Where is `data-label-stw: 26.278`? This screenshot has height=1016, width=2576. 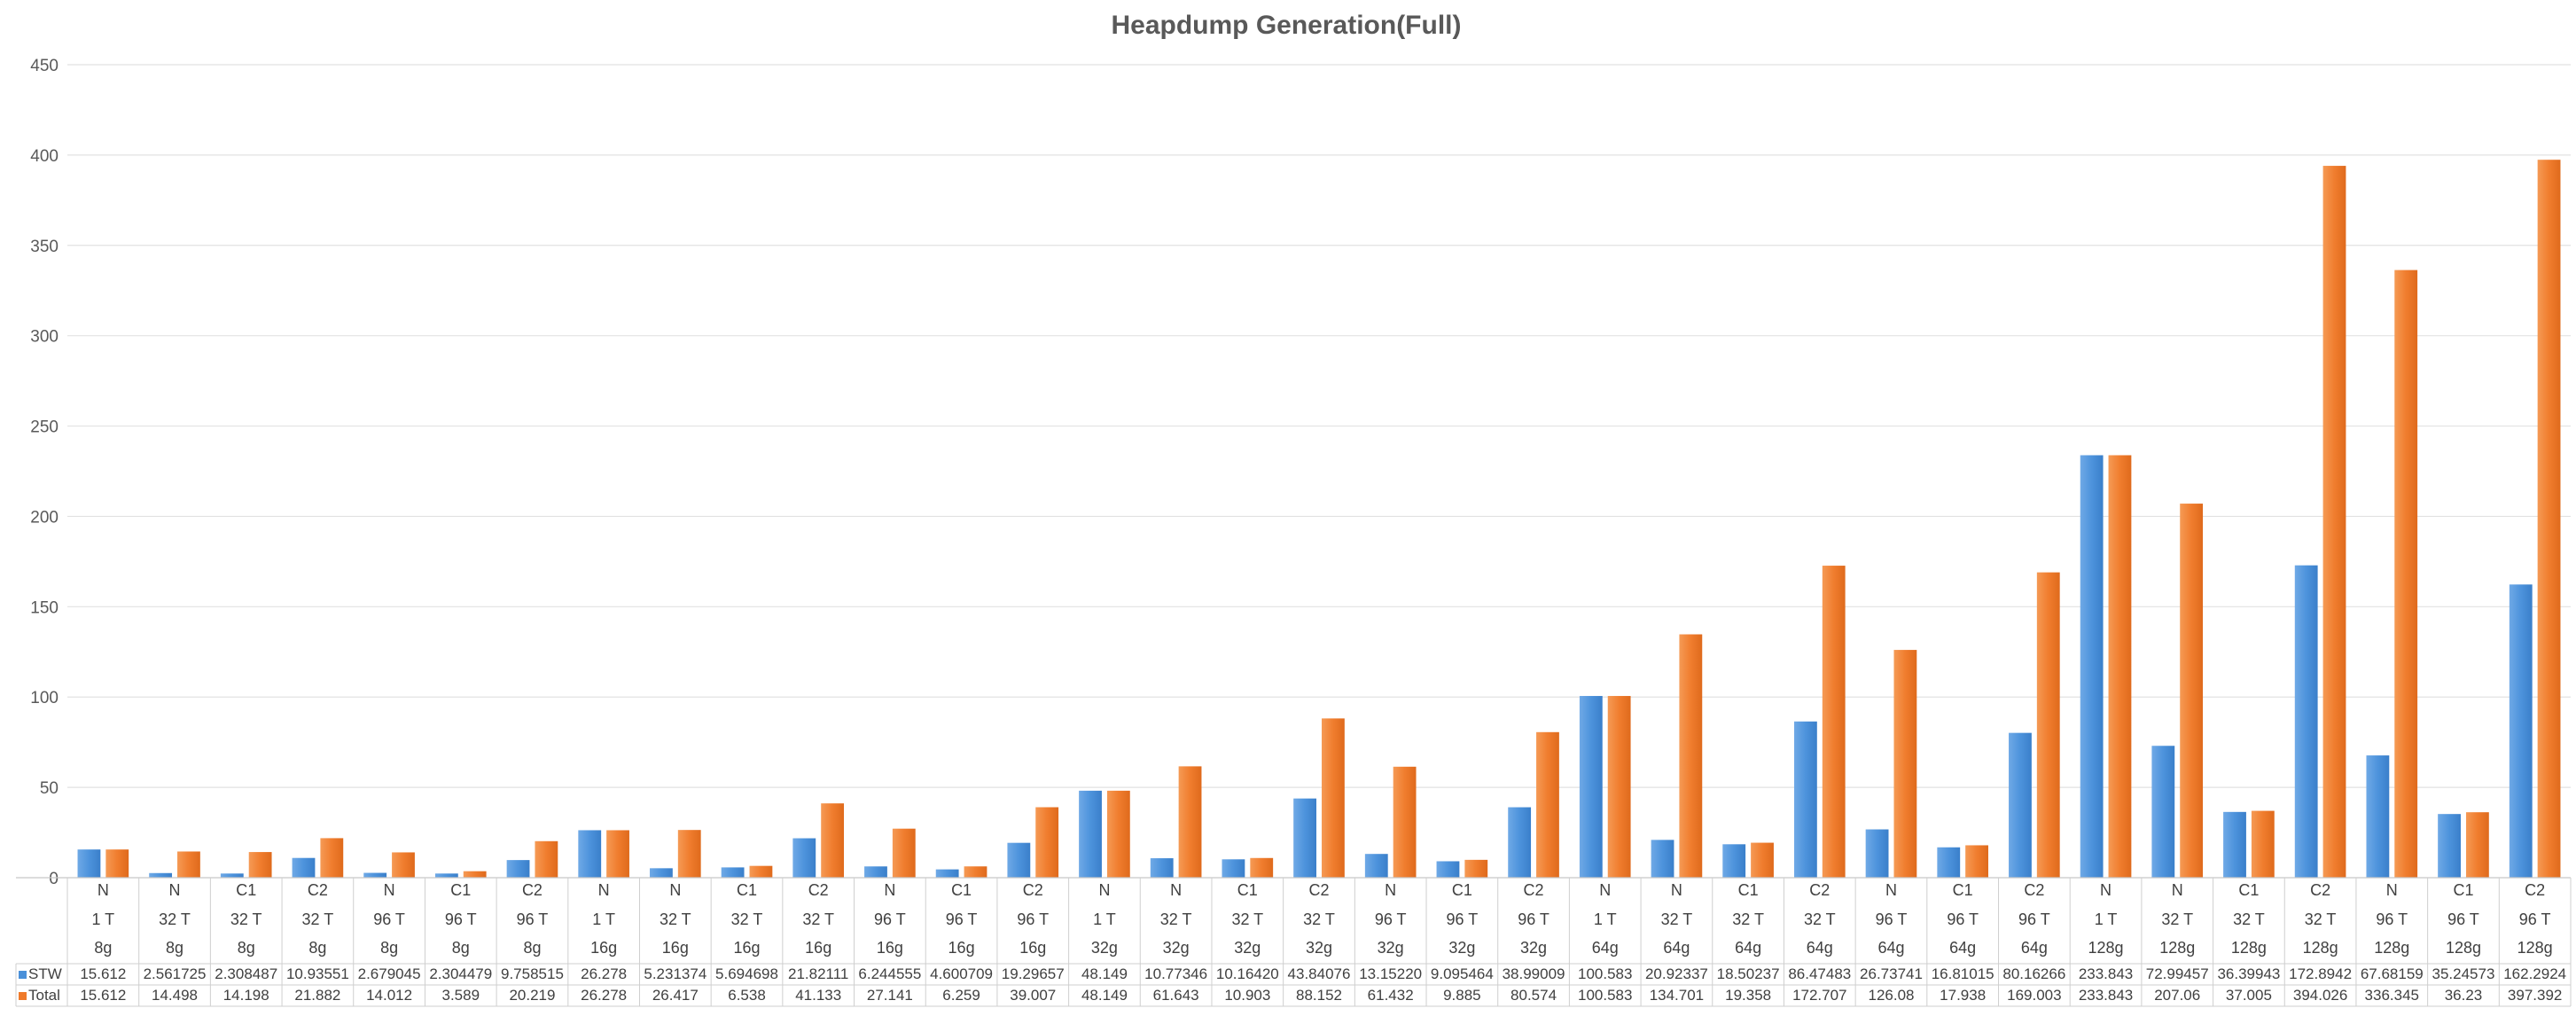
data-label-stw: 26.278 is located at coordinates (604, 973).